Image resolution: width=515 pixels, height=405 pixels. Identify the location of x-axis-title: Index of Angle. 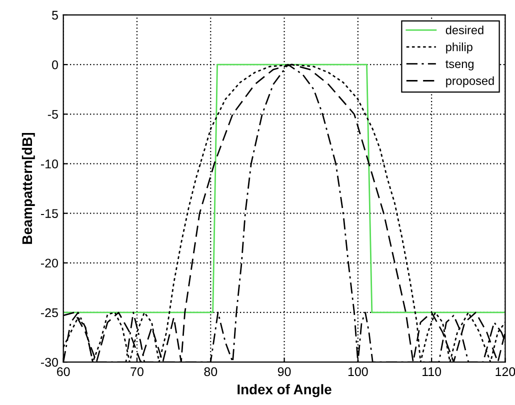
(285, 391).